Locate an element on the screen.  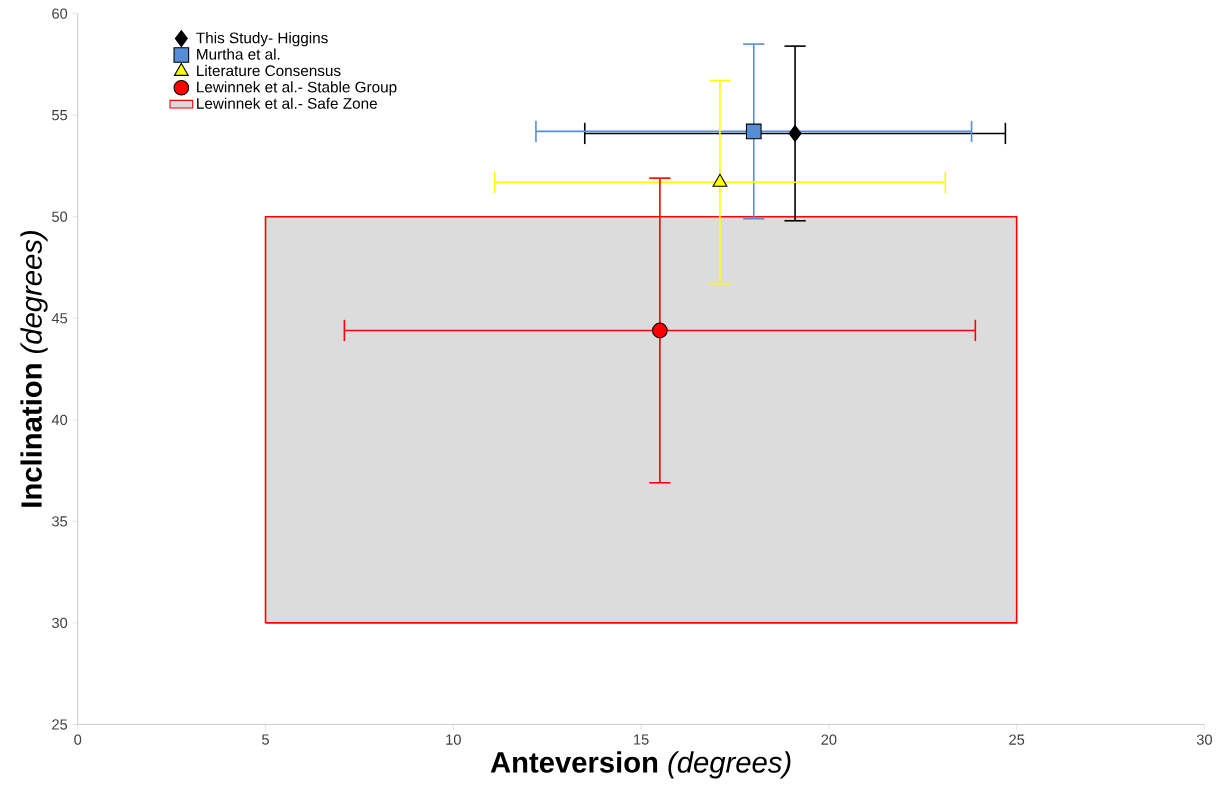
x-tick-label: 25 is located at coordinates (1017, 739).